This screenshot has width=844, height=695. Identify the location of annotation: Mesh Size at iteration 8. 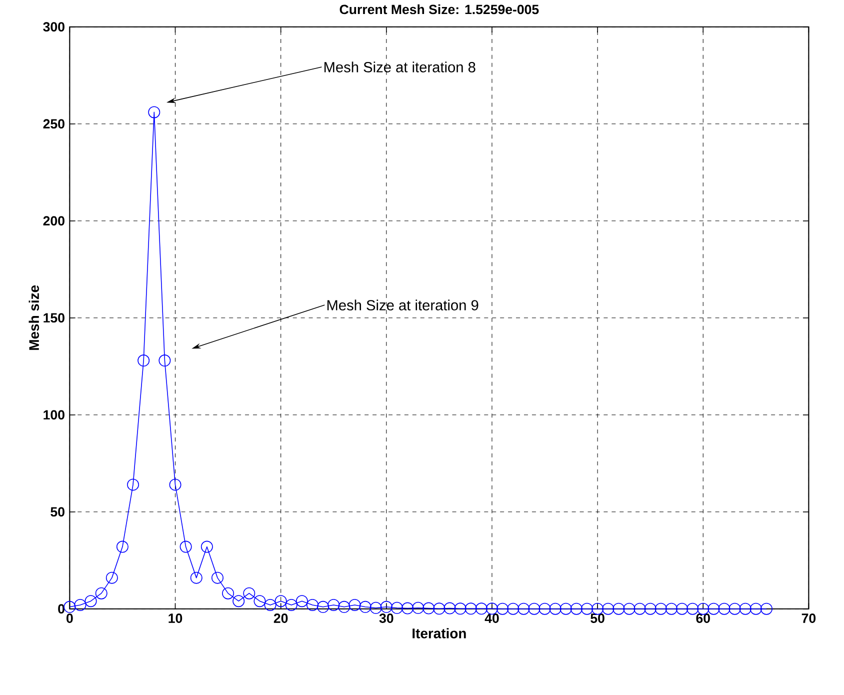
(400, 67).